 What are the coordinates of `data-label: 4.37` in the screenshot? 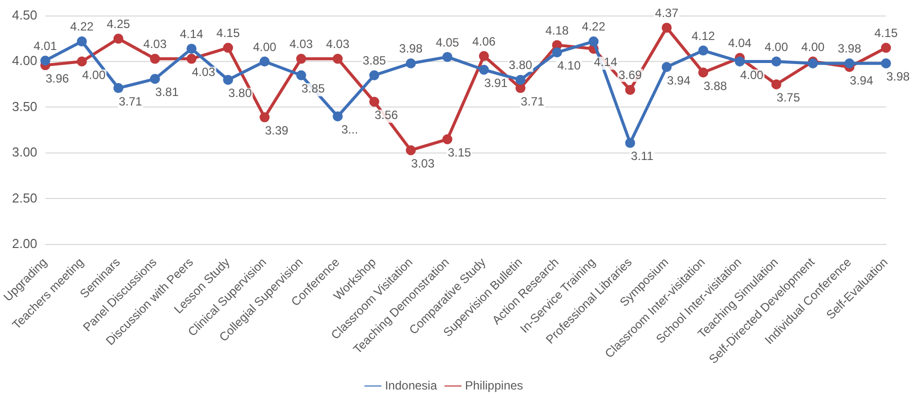 It's located at (667, 13).